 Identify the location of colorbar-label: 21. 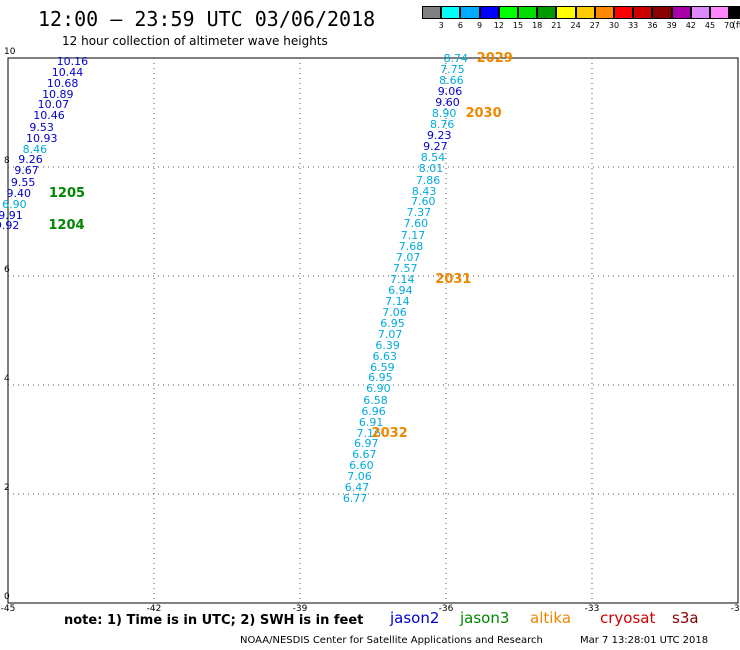
(556, 25).